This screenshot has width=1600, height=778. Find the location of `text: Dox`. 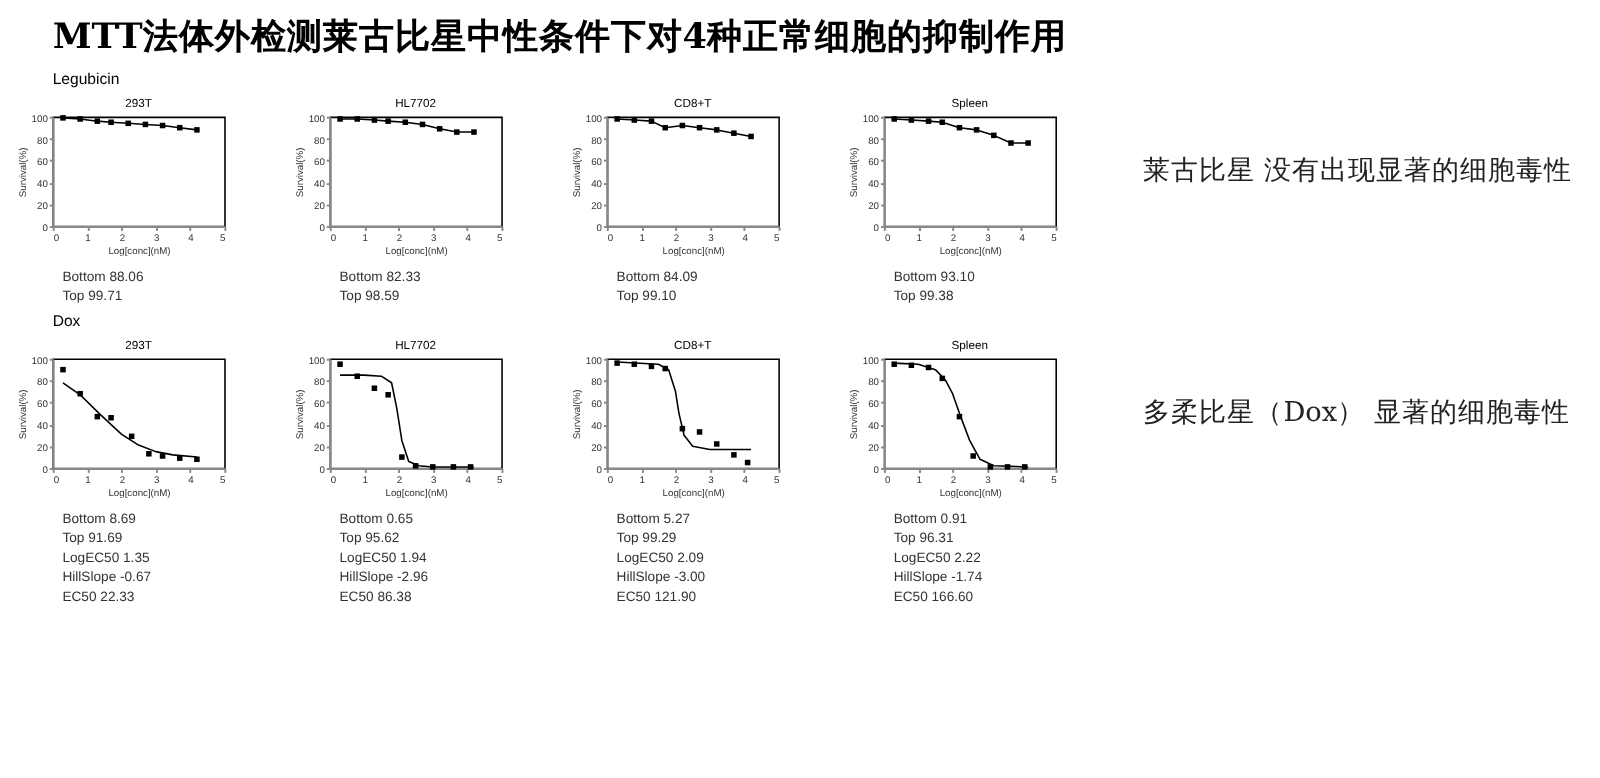

text: Dox is located at coordinates (66, 320).